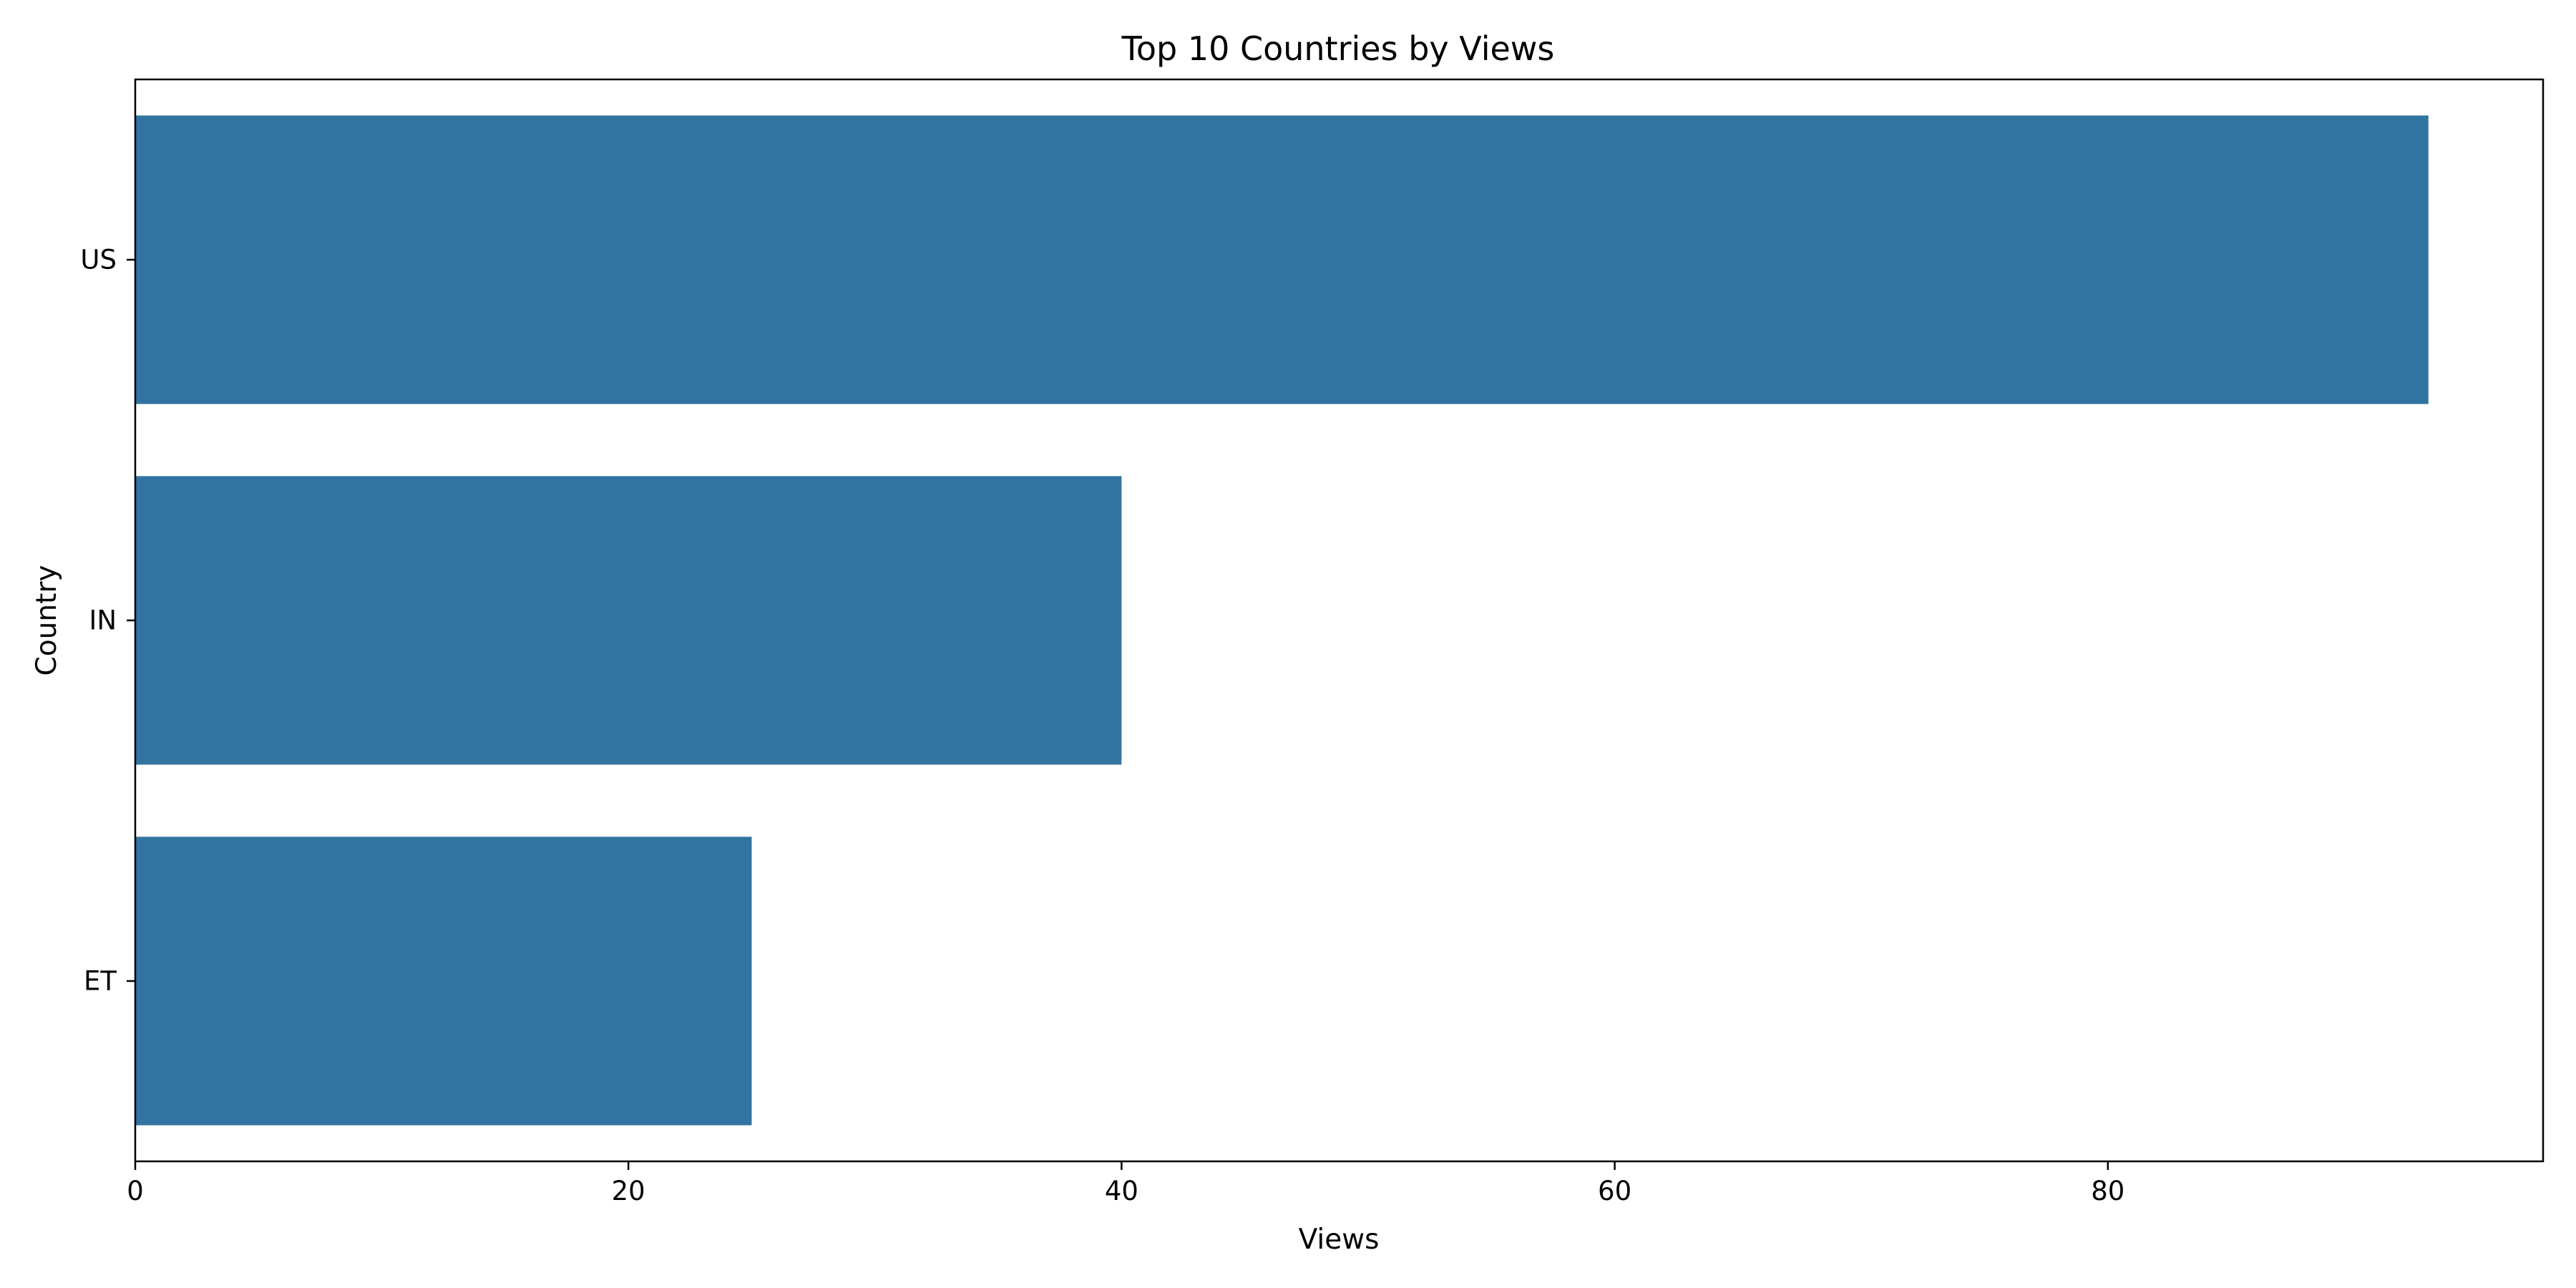 This screenshot has height=1288, width=2576. Describe the element at coordinates (103, 620) in the screenshot. I see `y-tick-label: IN` at that location.